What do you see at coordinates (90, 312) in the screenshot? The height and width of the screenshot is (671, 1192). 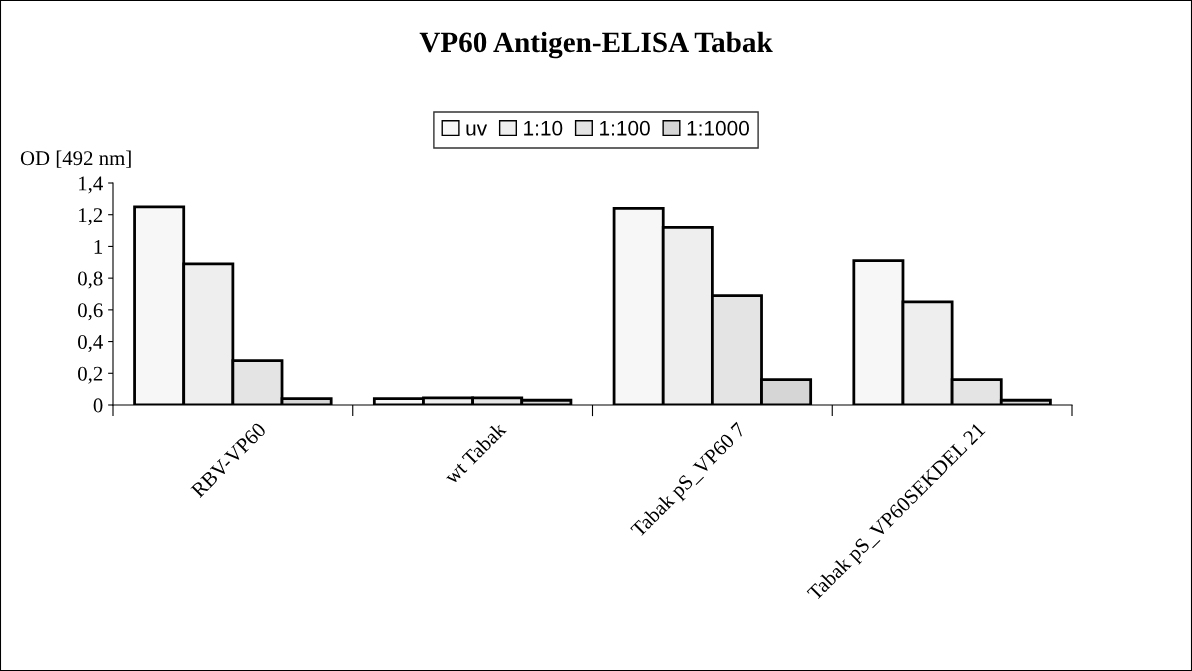 I see `y-tick-label: 0,6` at bounding box center [90, 312].